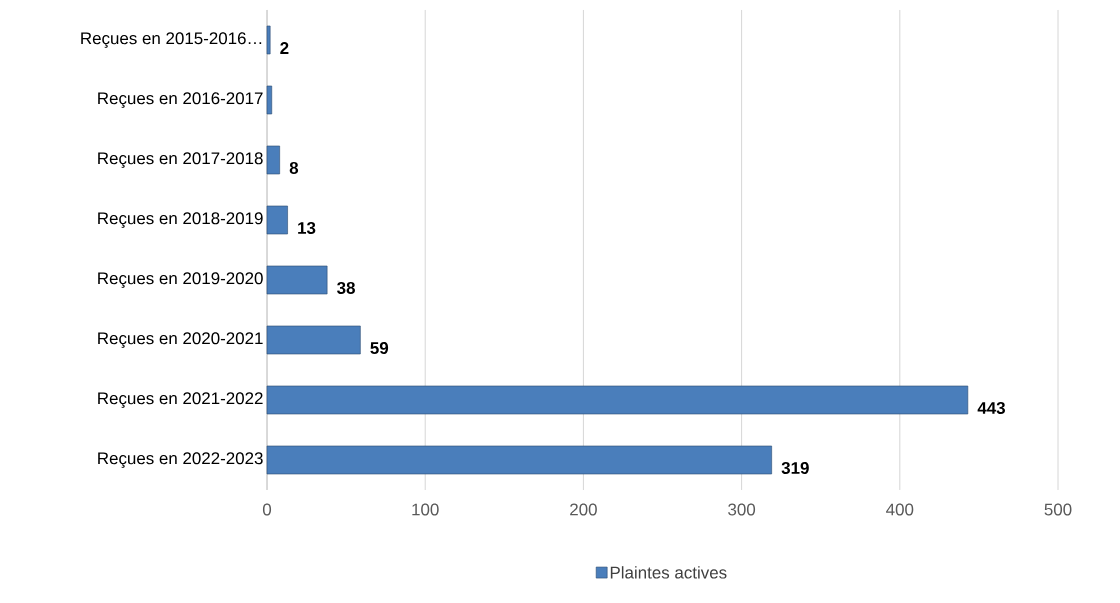  What do you see at coordinates (668, 572) in the screenshot?
I see `legend-label: Plaintes actives` at bounding box center [668, 572].